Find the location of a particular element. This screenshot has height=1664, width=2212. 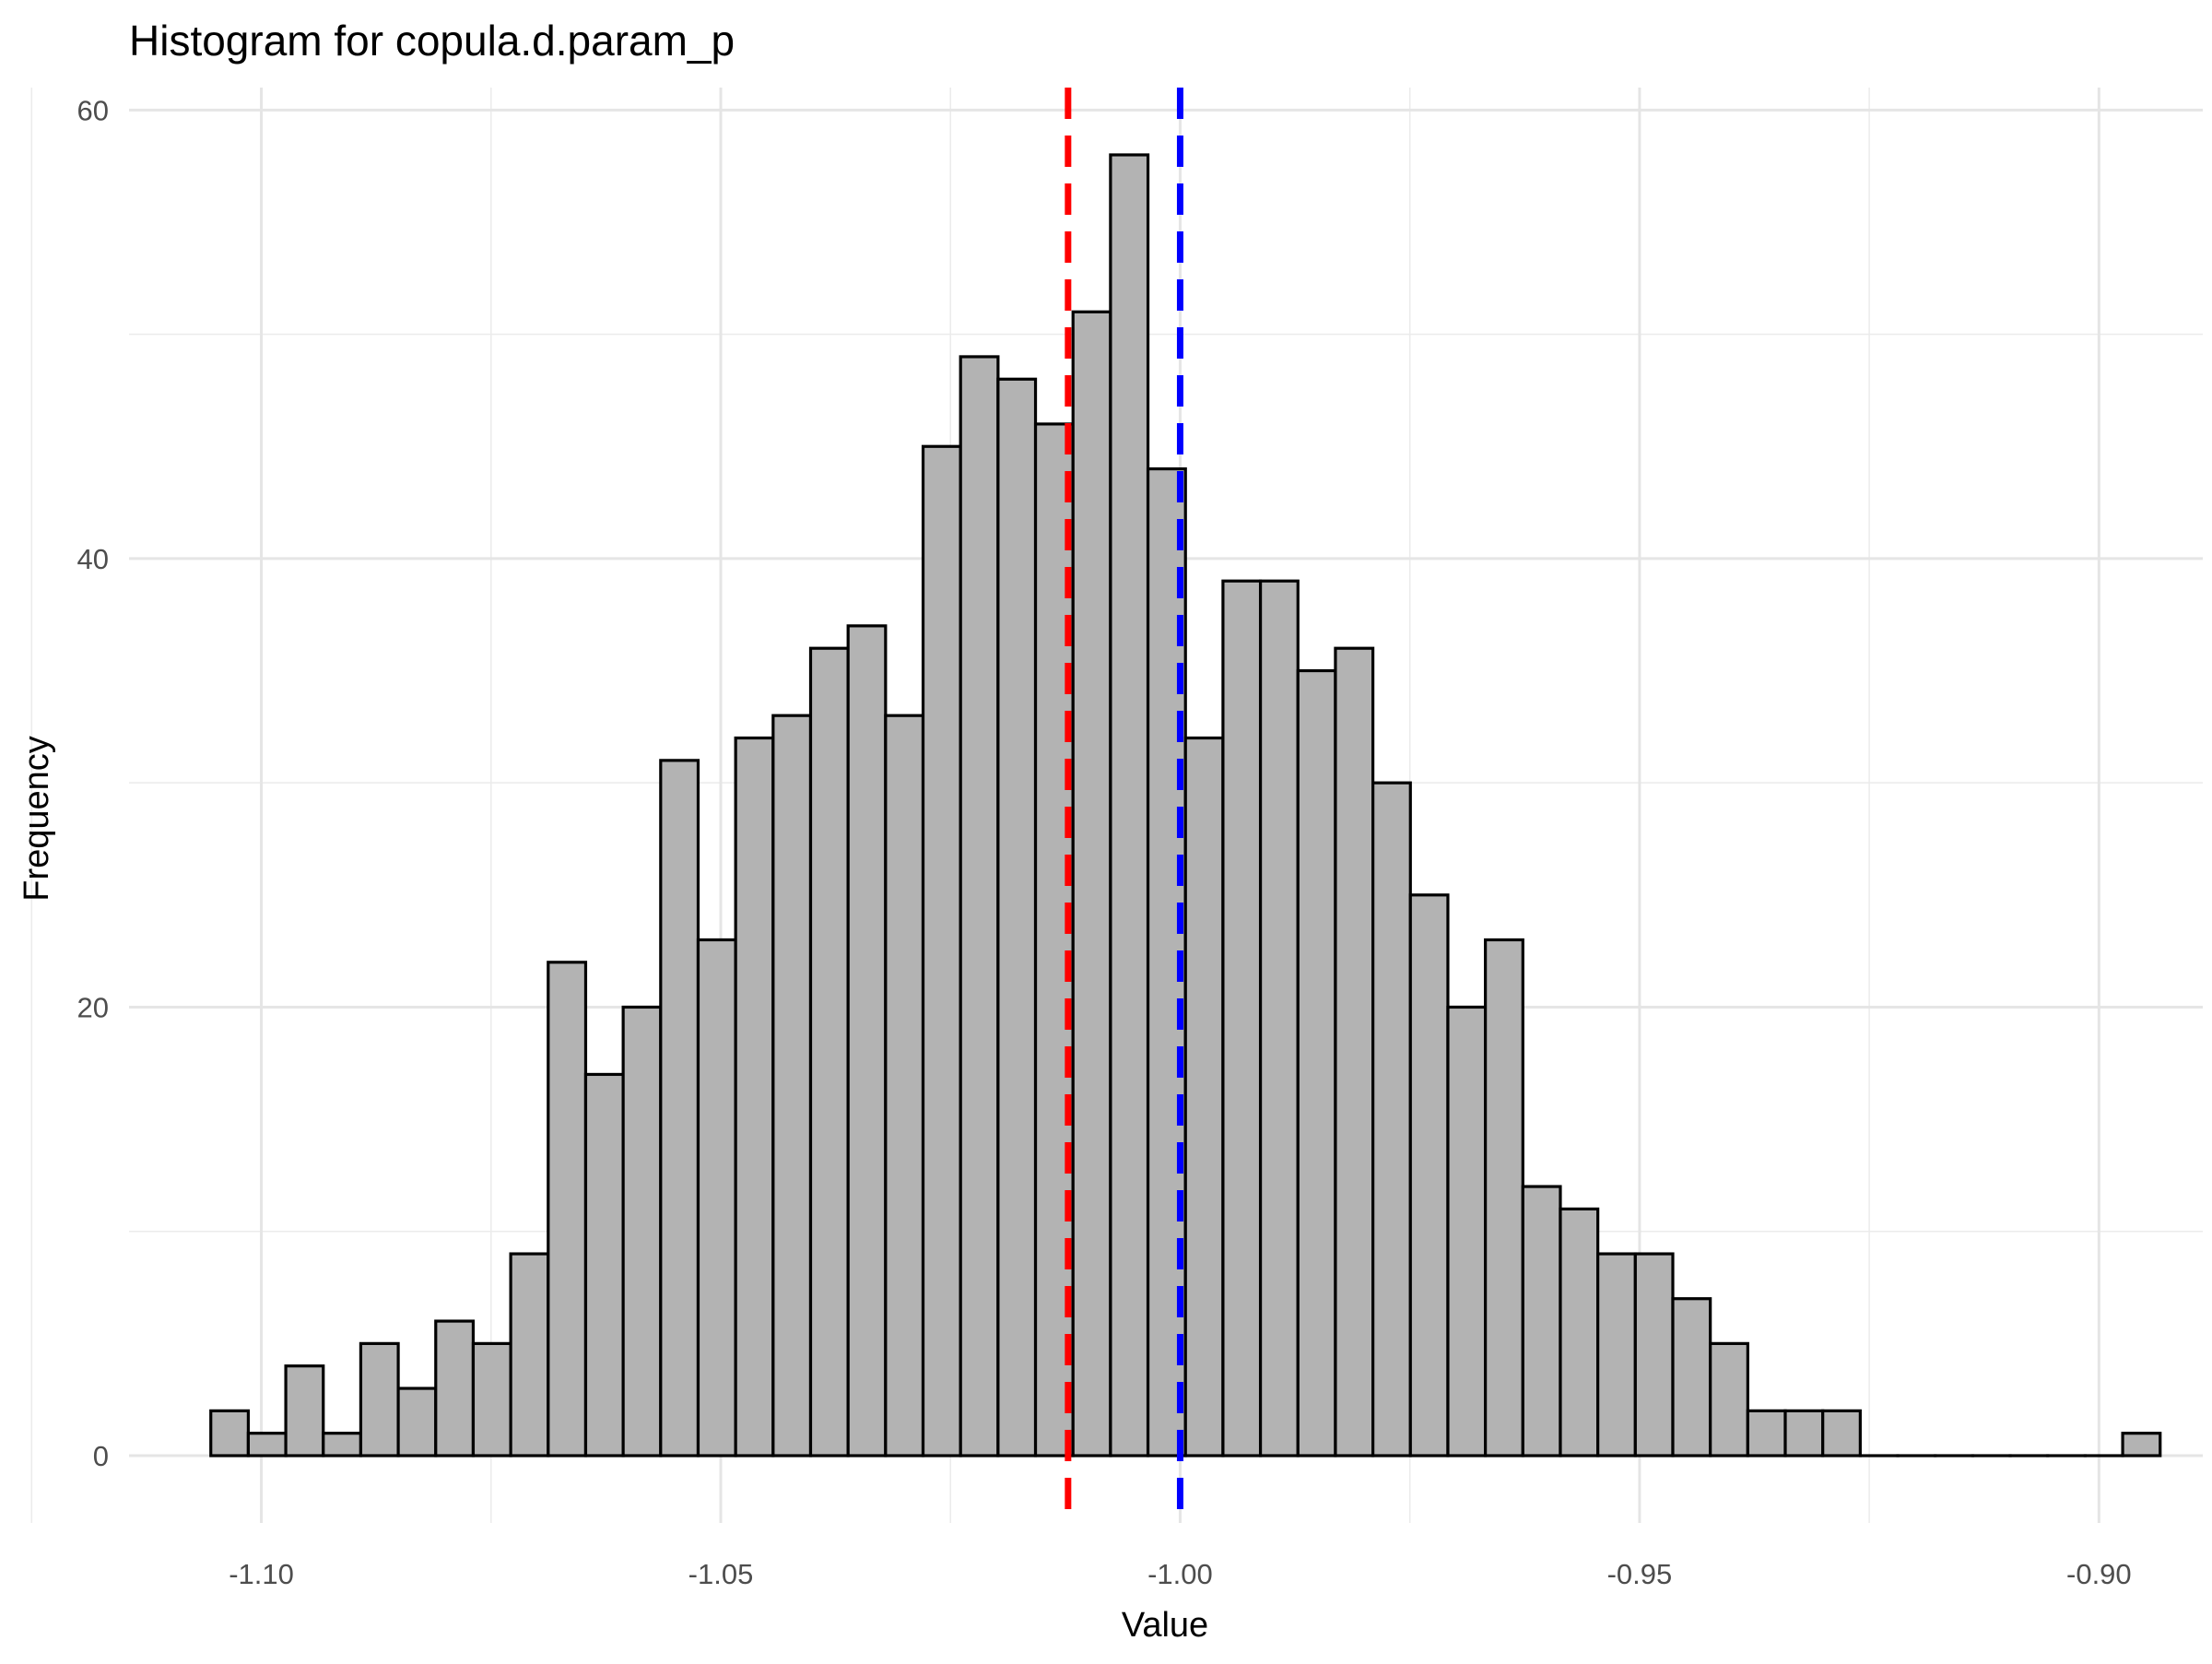

chart-title: Histogram for copula.d.param_p is located at coordinates (432, 41).